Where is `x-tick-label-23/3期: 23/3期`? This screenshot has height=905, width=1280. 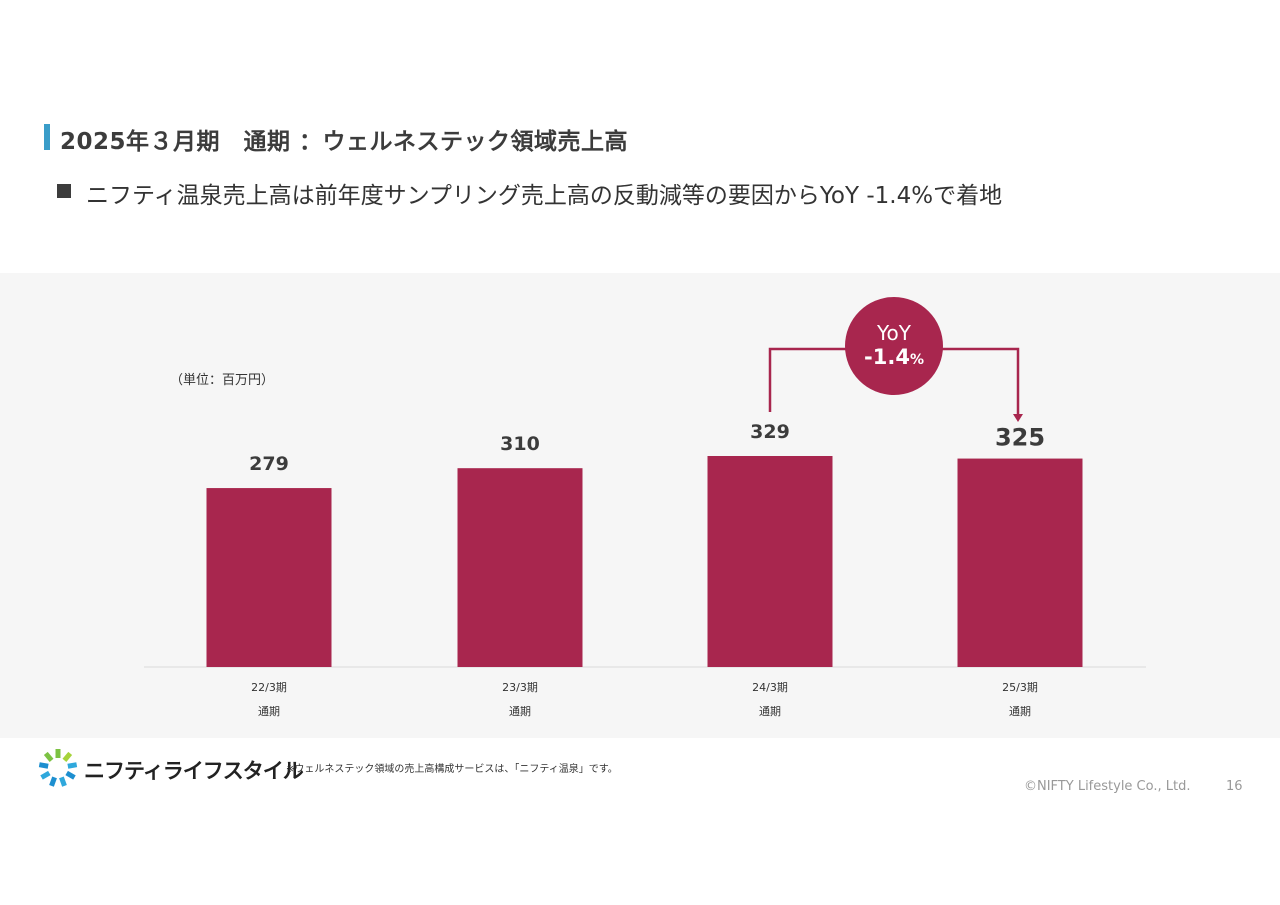 x-tick-label-23/3期: 23/3期 is located at coordinates (520, 687).